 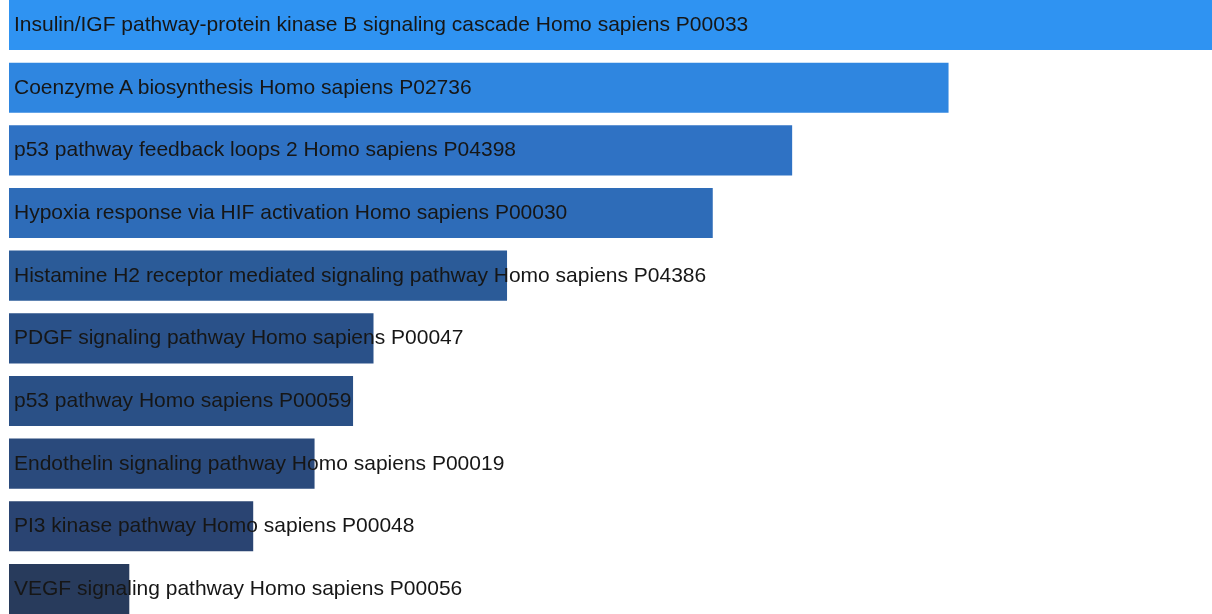 What do you see at coordinates (243, 86) in the screenshot?
I see `y-tick-label: Coenzyme A biosynthesis Homo sapiens P02736` at bounding box center [243, 86].